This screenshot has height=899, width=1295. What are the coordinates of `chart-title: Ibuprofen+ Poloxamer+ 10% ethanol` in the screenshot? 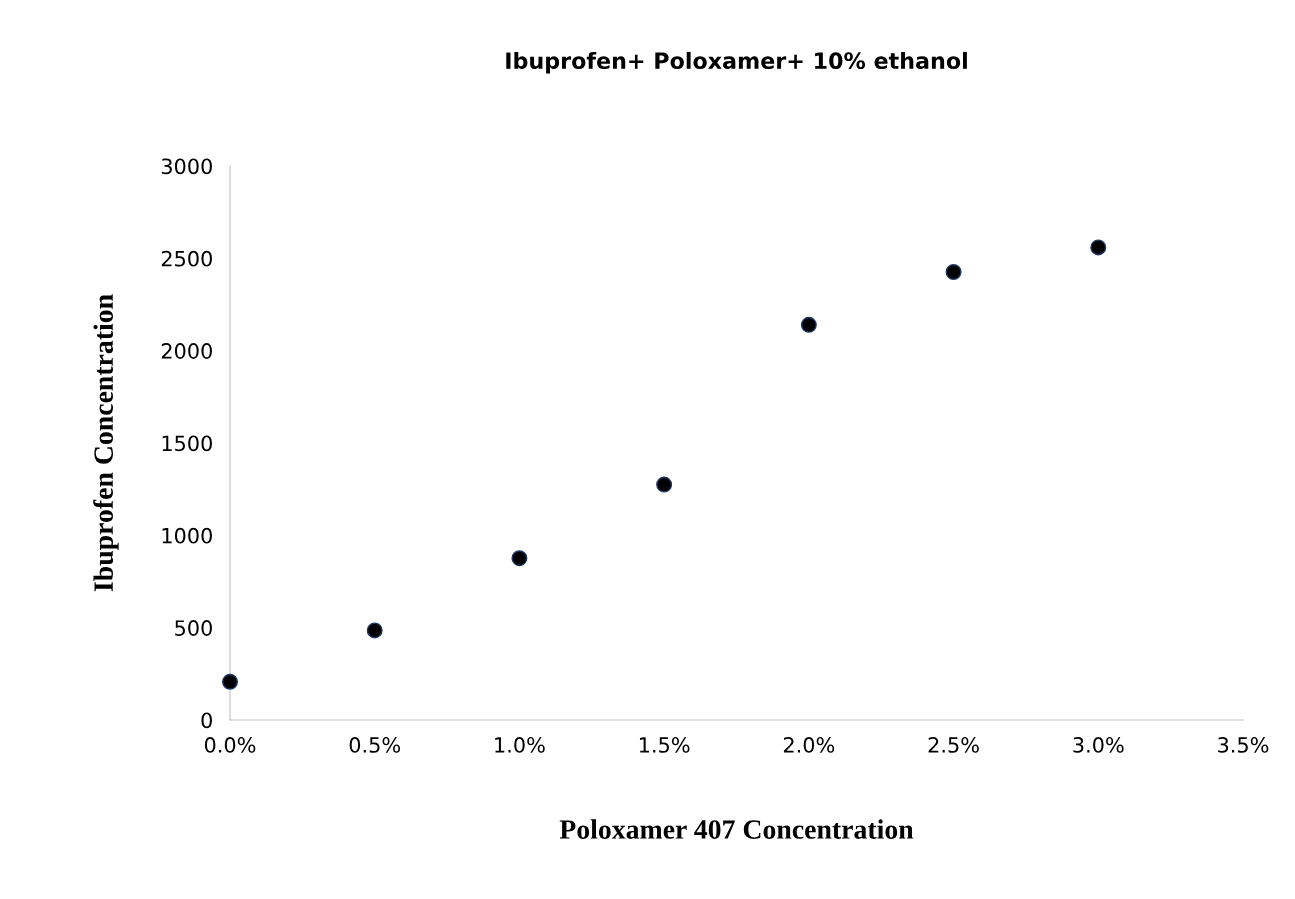 It's located at (736, 62).